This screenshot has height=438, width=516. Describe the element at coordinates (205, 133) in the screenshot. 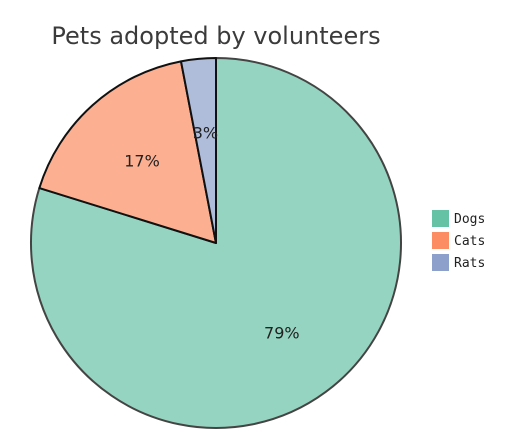

I see `slice-label-rats: 3%` at that location.